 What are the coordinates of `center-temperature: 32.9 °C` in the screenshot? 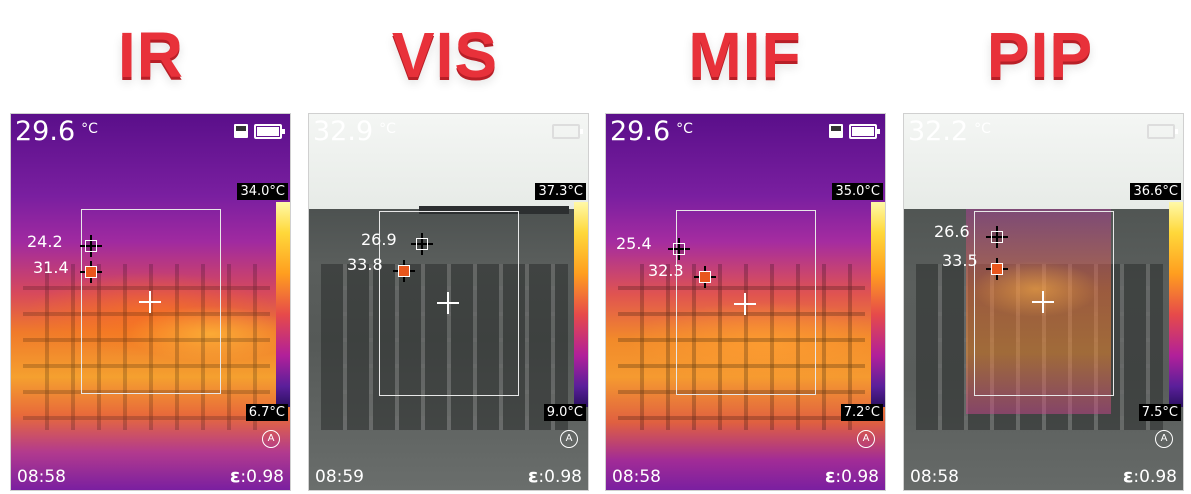 It's located at (354, 131).